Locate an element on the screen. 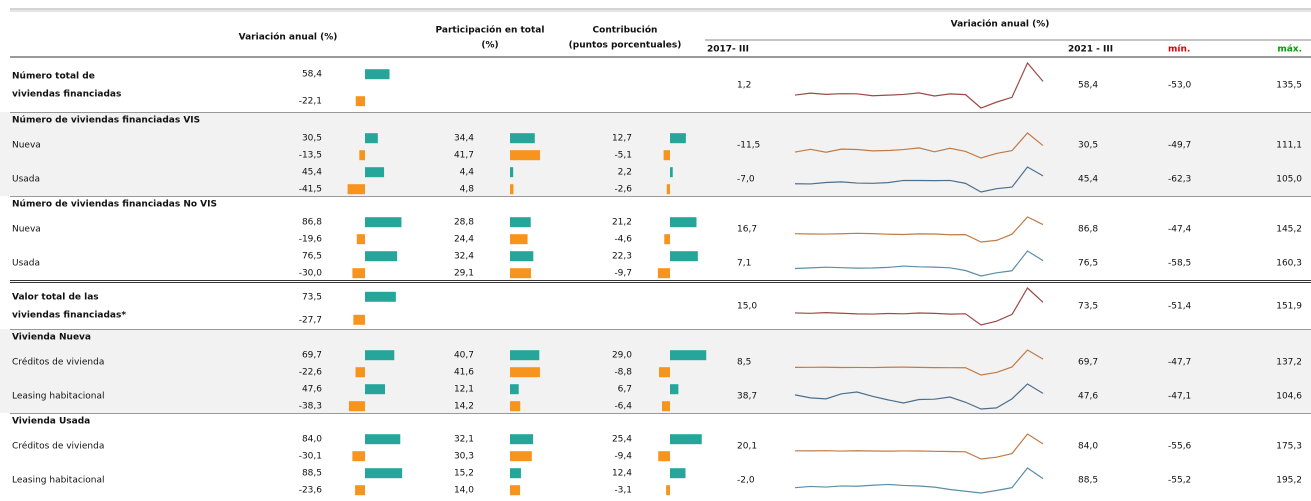  variation-value: 76,5 is located at coordinates (312, 257).